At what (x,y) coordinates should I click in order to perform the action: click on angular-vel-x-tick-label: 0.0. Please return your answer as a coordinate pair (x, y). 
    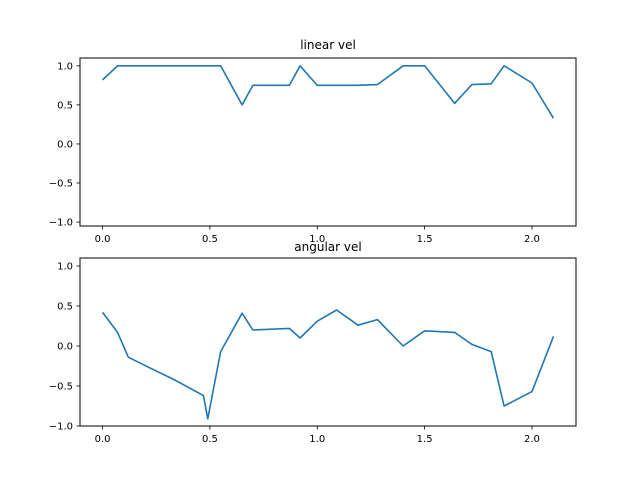
    Looking at the image, I should click on (103, 439).